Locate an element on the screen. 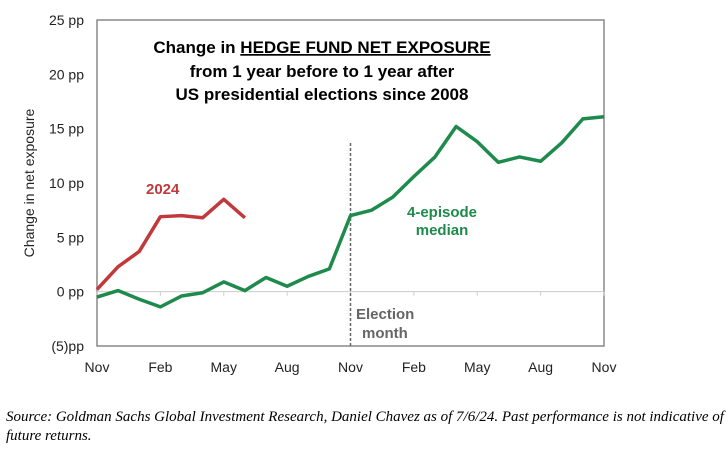 The height and width of the screenshot is (470, 728). y-tick-label: (5)pp is located at coordinates (67, 346).